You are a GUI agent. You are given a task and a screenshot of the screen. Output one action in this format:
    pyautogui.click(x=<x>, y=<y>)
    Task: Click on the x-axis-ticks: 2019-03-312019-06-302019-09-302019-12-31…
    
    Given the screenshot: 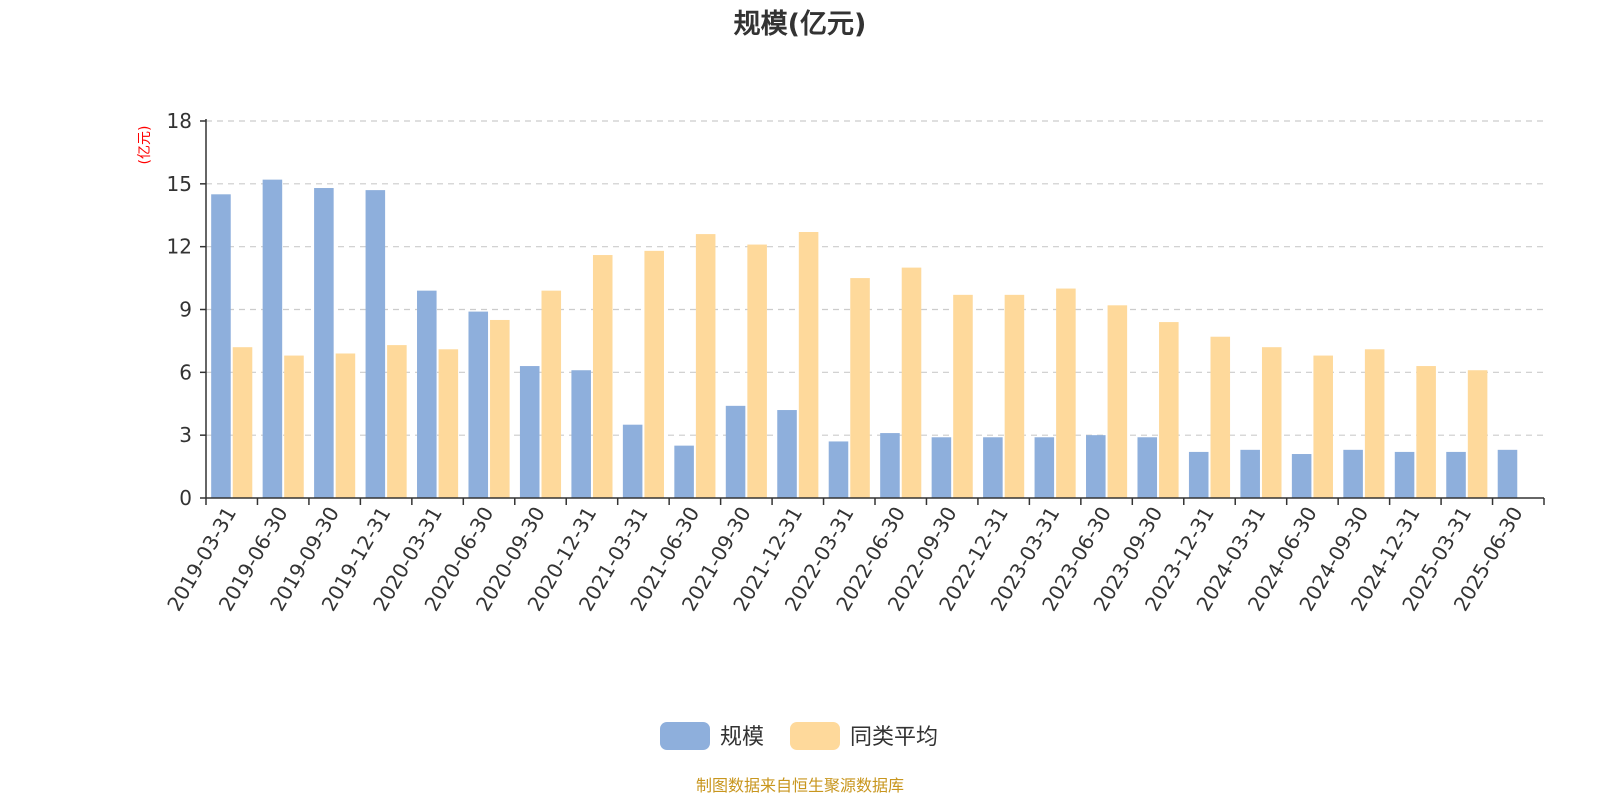 What is the action you would take?
    pyautogui.click(x=853, y=556)
    